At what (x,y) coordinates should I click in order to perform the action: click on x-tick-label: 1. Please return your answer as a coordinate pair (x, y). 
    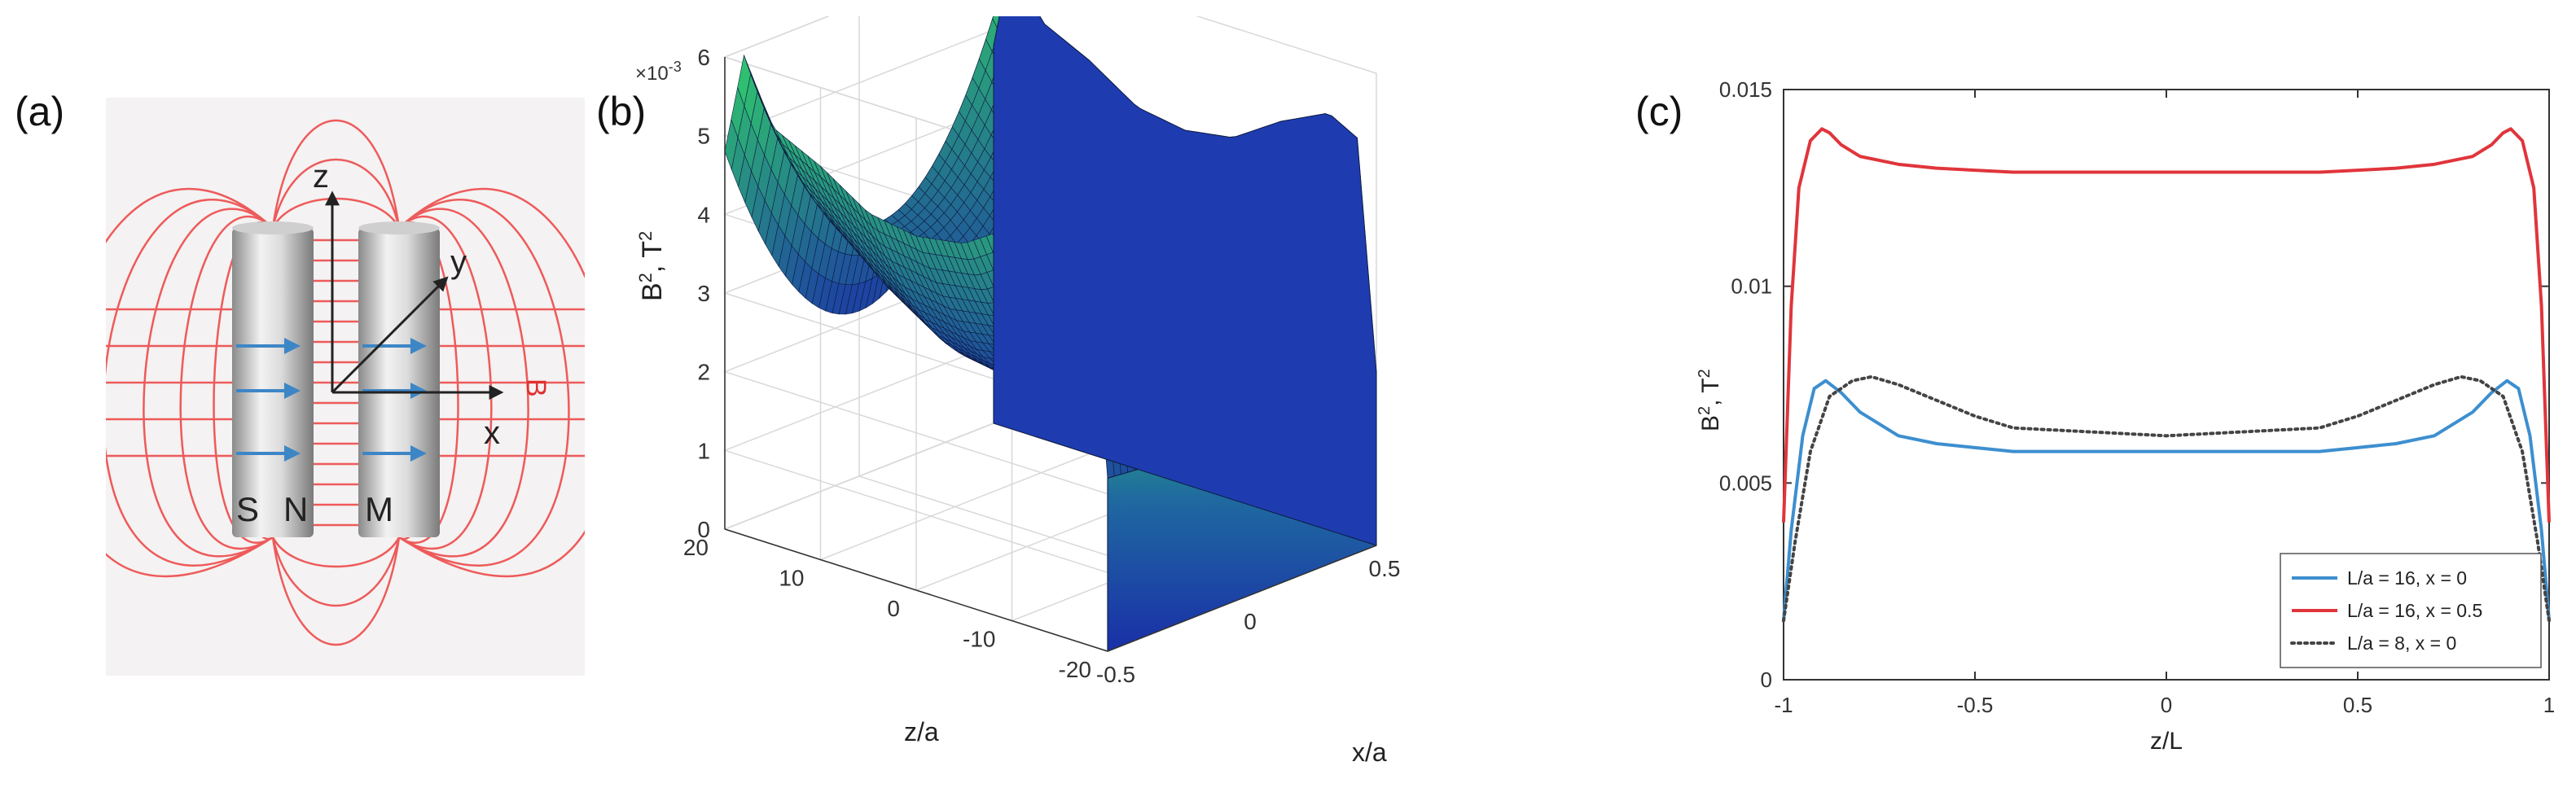
    Looking at the image, I should click on (2549, 705).